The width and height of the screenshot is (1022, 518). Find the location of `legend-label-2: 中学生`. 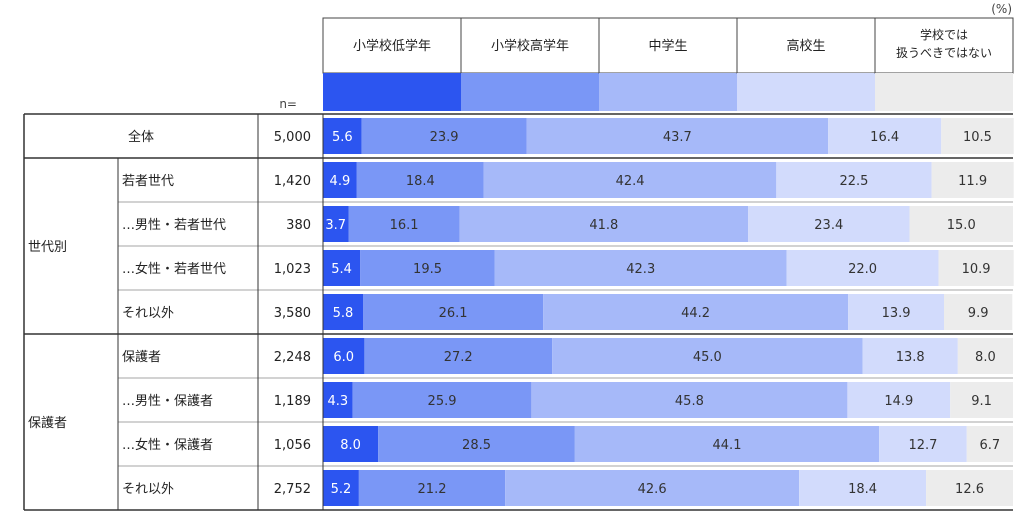

legend-label-2: 中学生 is located at coordinates (667, 46).